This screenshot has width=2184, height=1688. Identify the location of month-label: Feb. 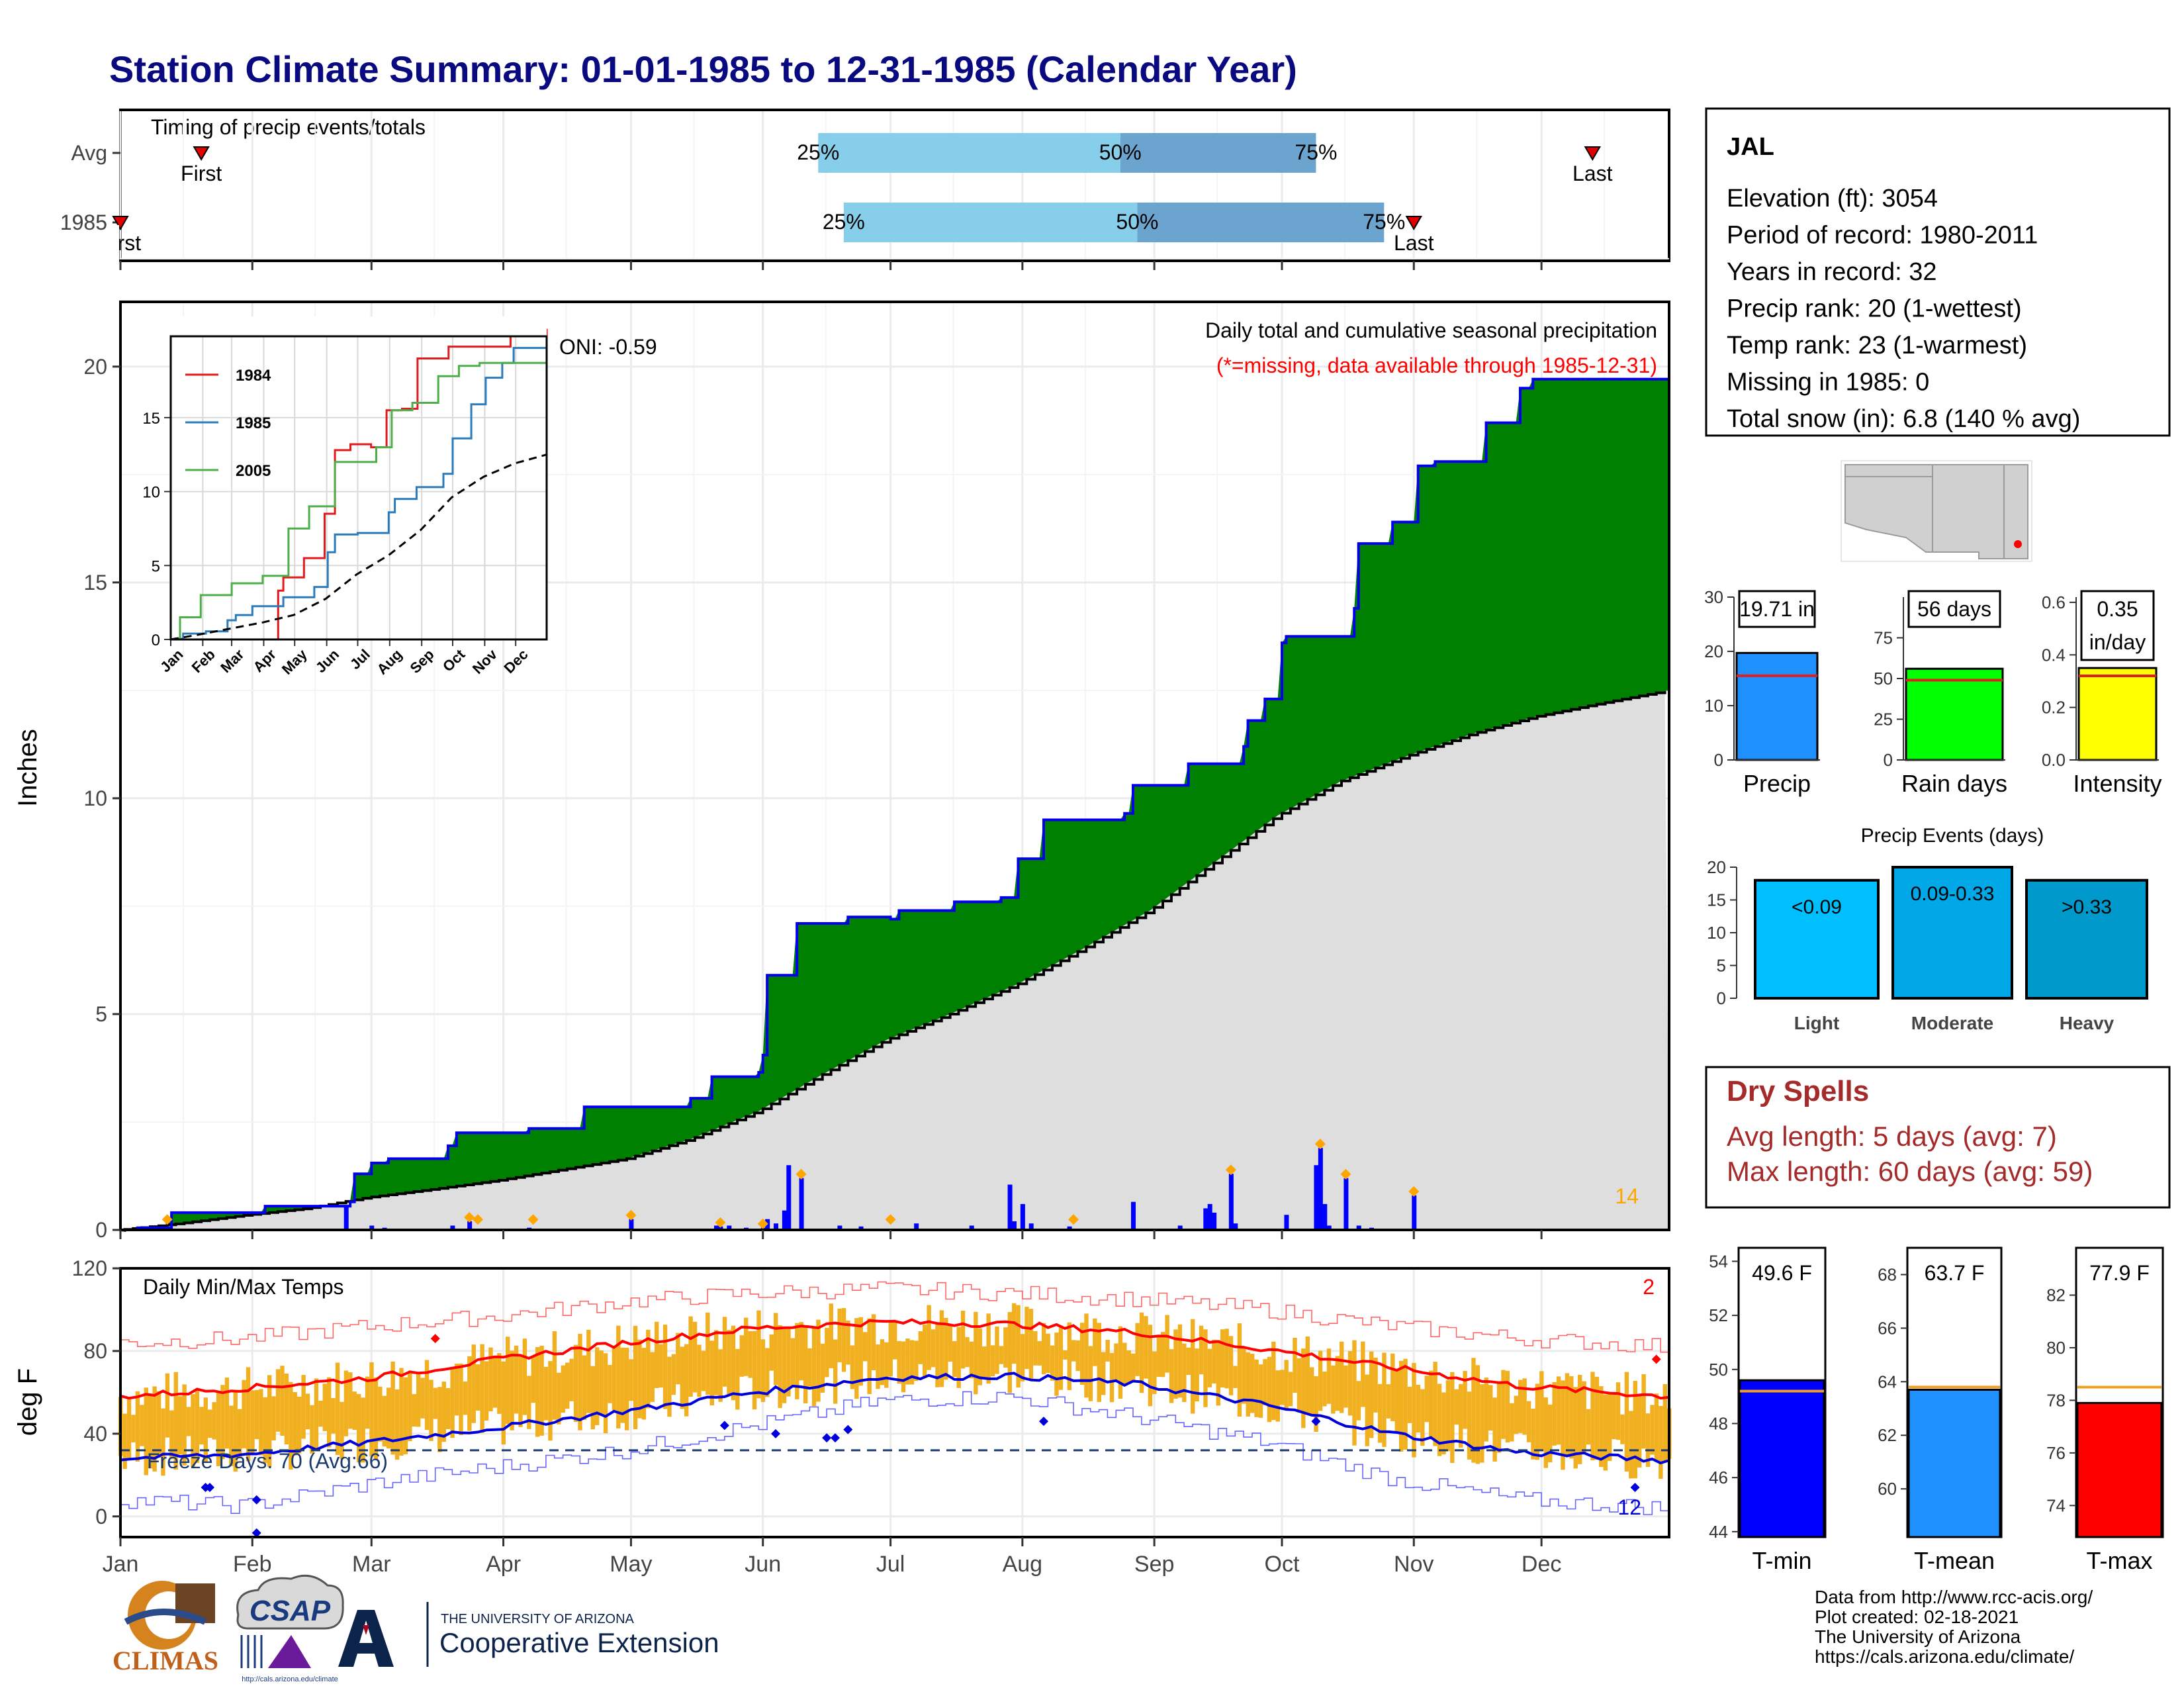
(252, 1564).